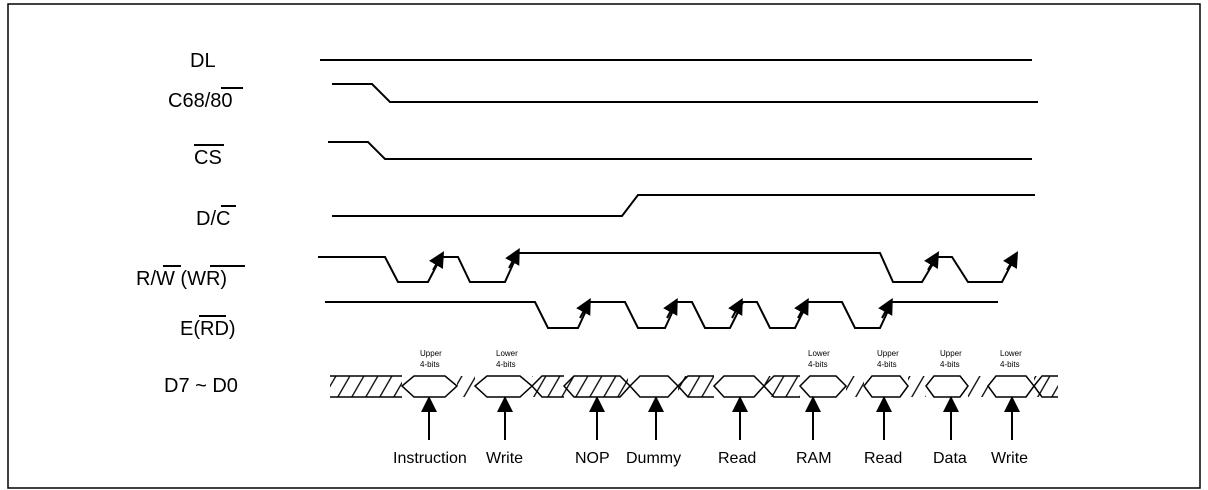 The width and height of the screenshot is (1208, 490). I want to click on note-4-line2: 4-bits, so click(887, 364).